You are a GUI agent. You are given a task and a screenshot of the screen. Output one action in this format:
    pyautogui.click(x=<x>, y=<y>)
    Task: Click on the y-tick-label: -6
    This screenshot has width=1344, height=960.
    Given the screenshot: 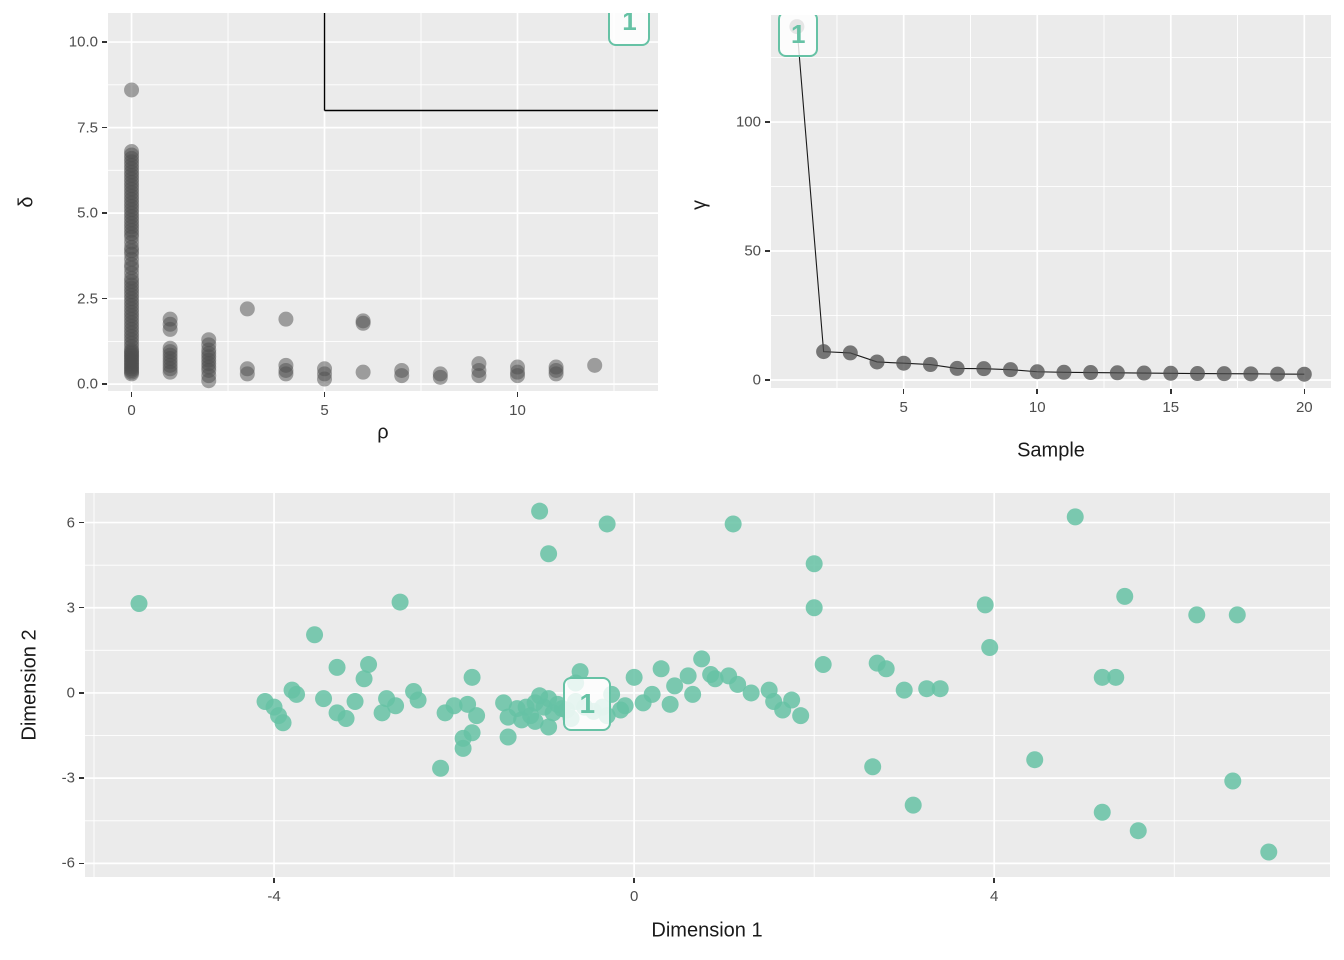 What is the action you would take?
    pyautogui.click(x=68, y=863)
    